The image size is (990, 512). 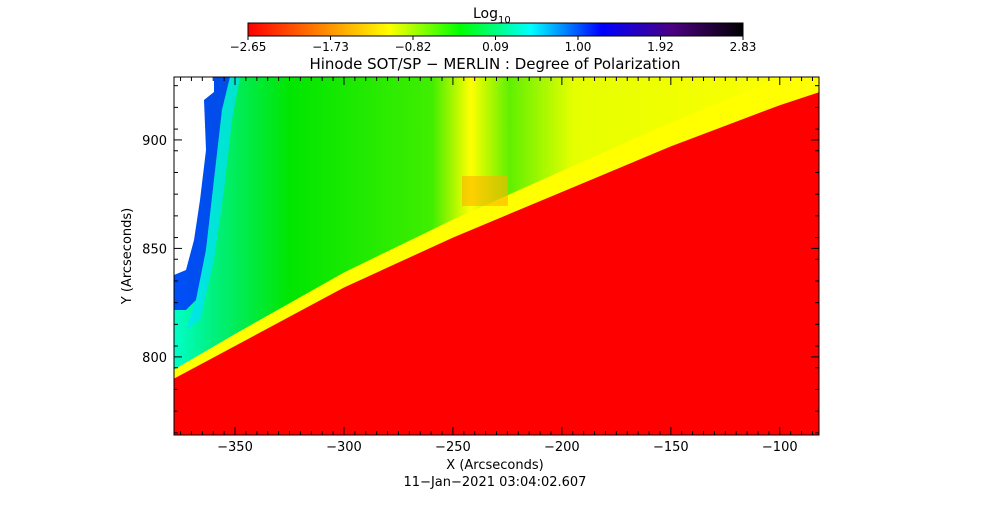 I want to click on x-axis-label: X (Arcseconds), so click(x=494, y=465).